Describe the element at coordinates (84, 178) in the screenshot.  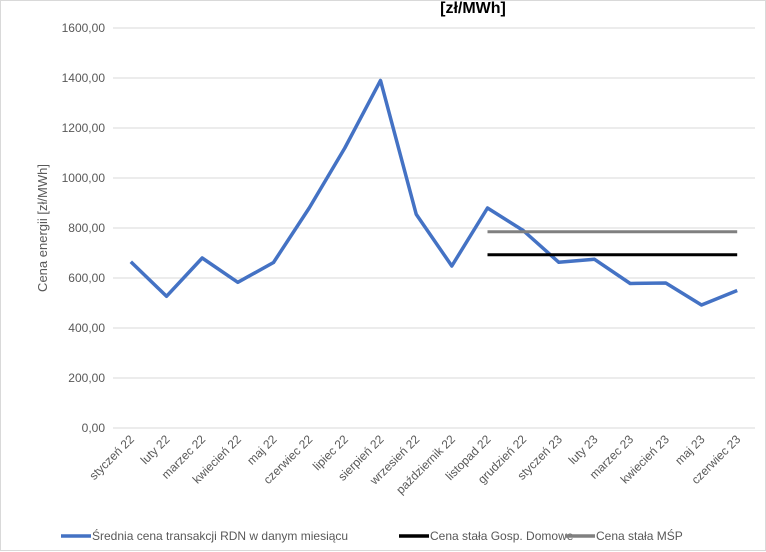
I see `y-tick-label: 1000,00` at that location.